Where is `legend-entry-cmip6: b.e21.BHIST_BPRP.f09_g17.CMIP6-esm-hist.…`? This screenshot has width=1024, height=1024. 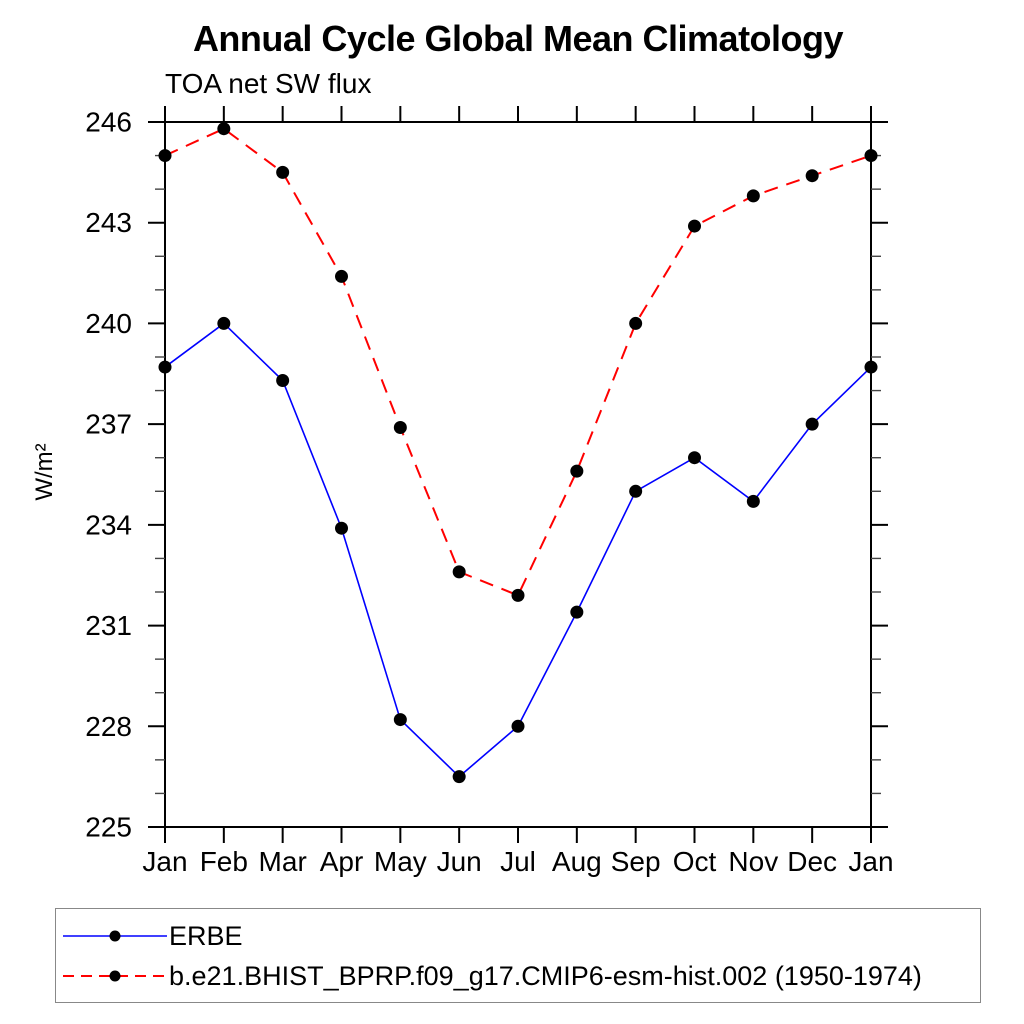 legend-entry-cmip6: b.e21.BHIST_BPRP.f09_g17.CMIP6-esm-hist.… is located at coordinates (520, 976).